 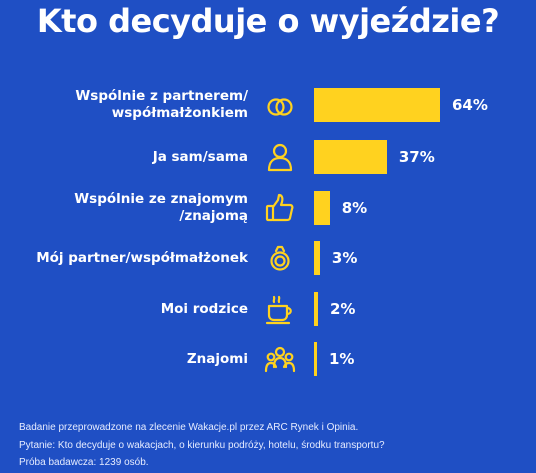 I want to click on ring-icon, so click(x=280, y=258).